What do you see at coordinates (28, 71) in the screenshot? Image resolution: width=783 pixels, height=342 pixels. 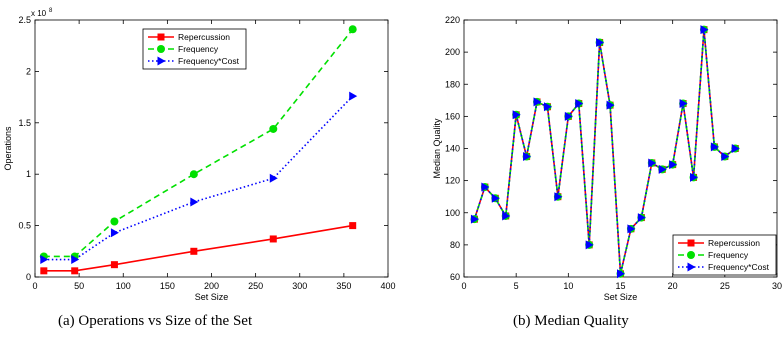 I see `y-tick-label: 2` at bounding box center [28, 71].